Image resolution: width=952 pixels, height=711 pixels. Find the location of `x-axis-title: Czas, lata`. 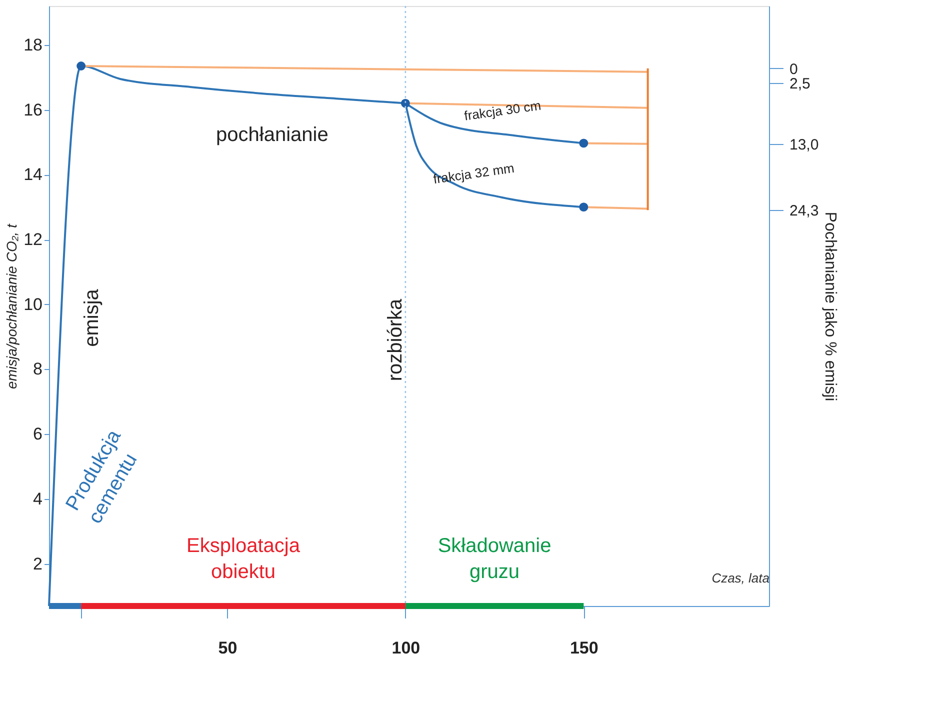

x-axis-title: Czas, lata is located at coordinates (741, 578).